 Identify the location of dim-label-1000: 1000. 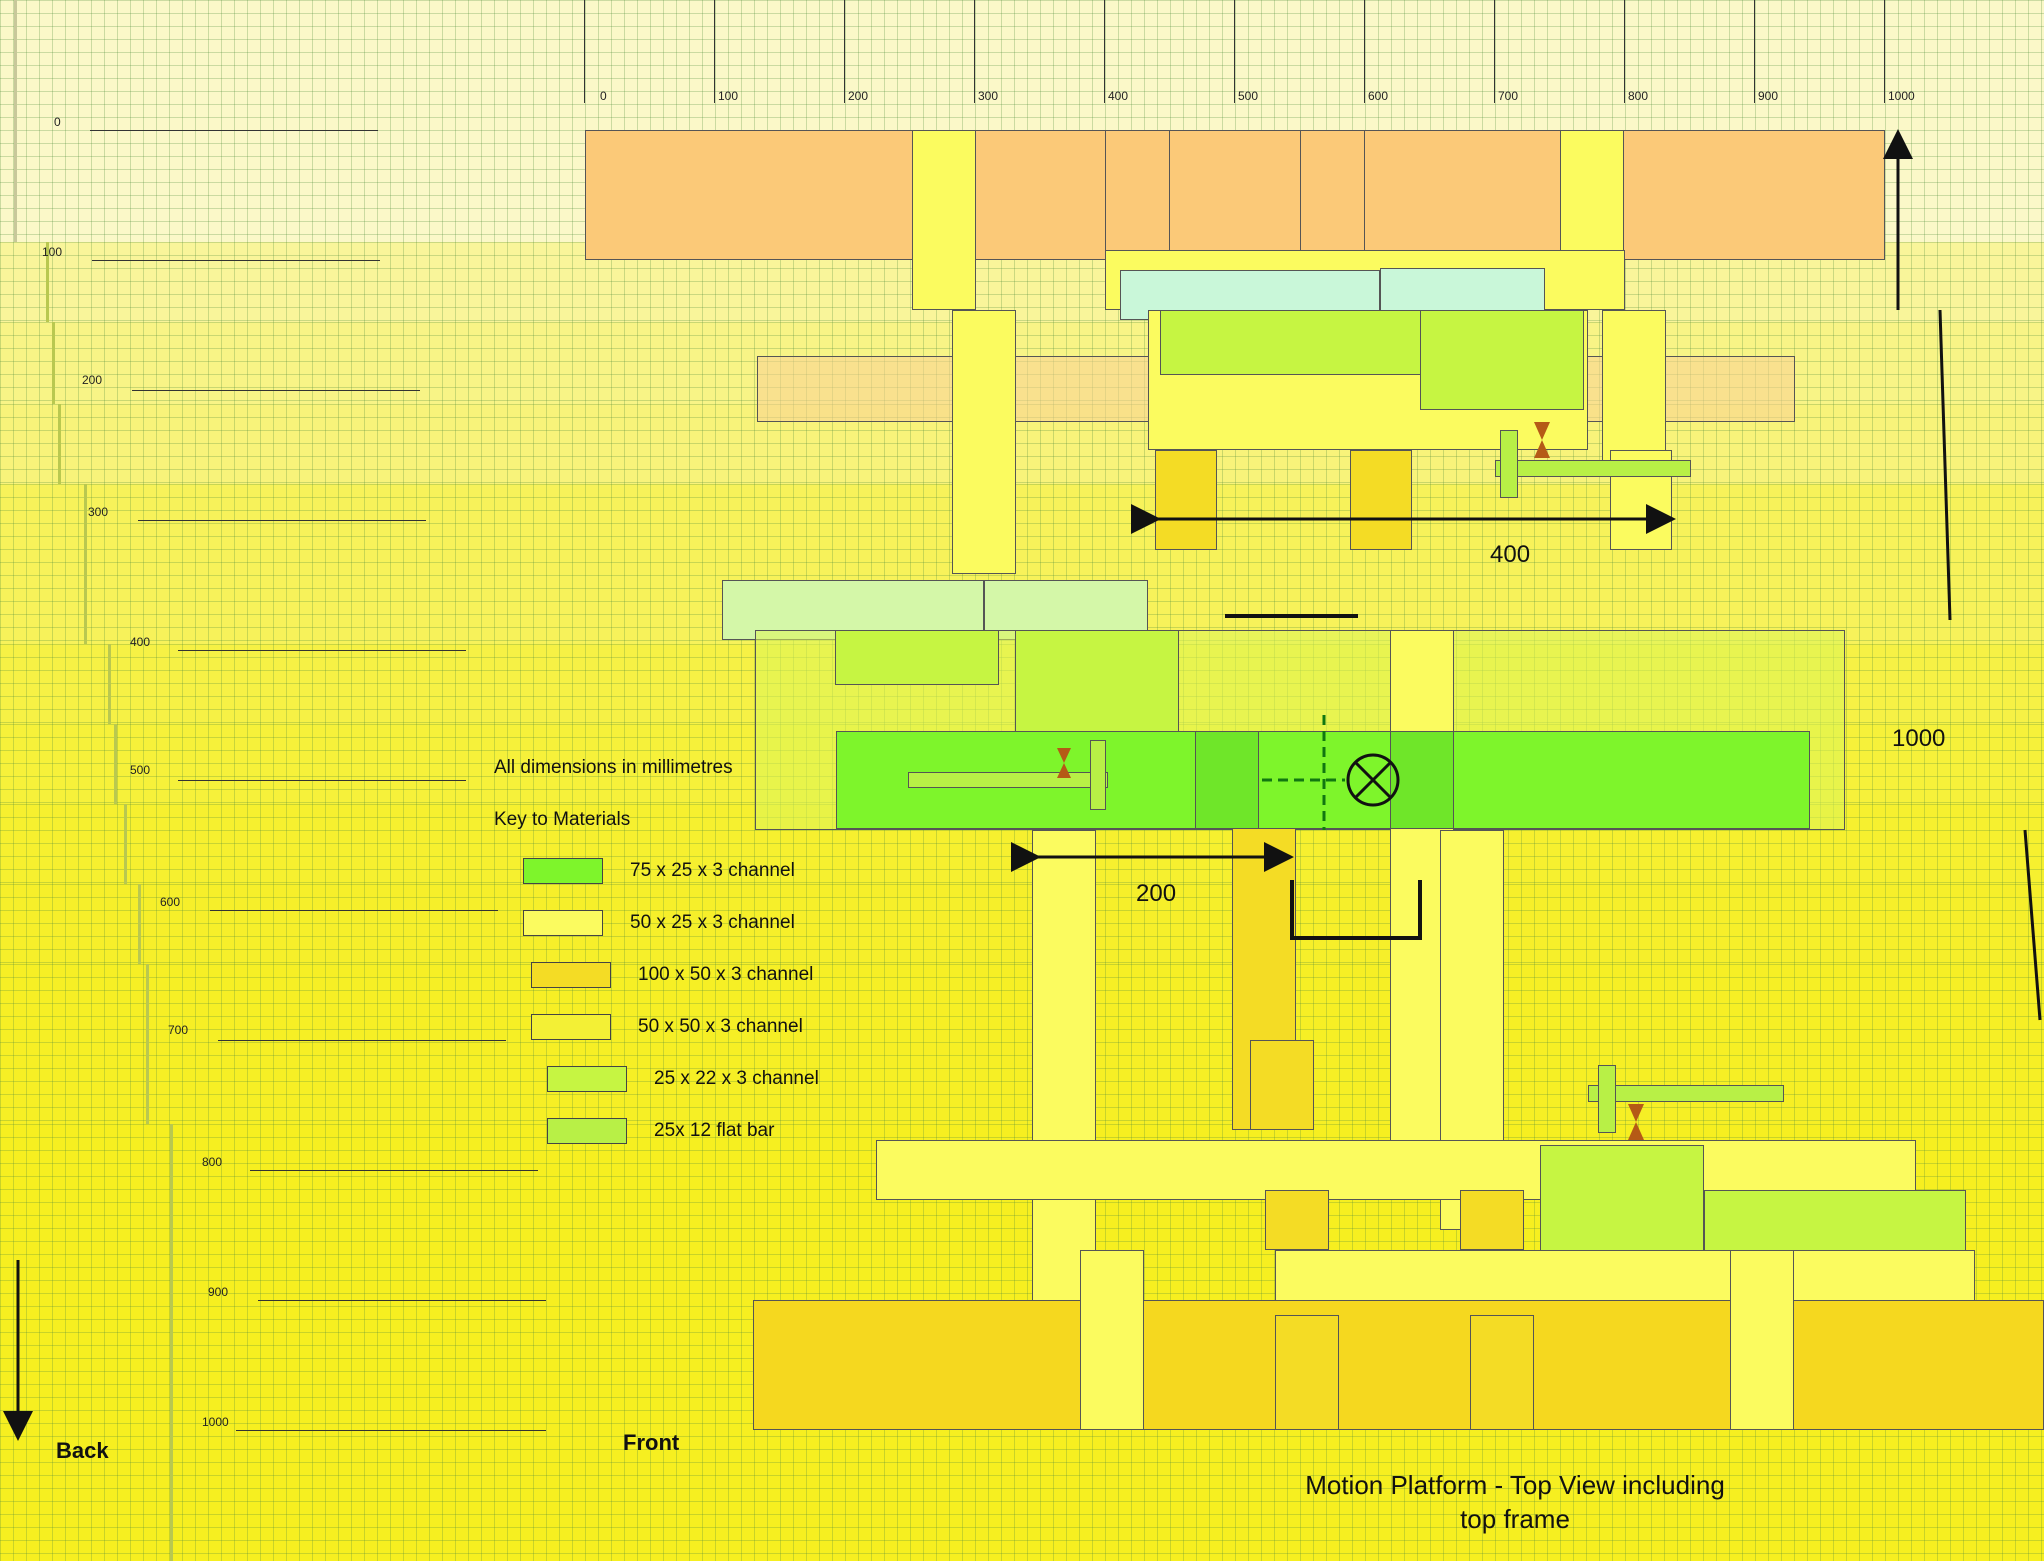
(1919, 738).